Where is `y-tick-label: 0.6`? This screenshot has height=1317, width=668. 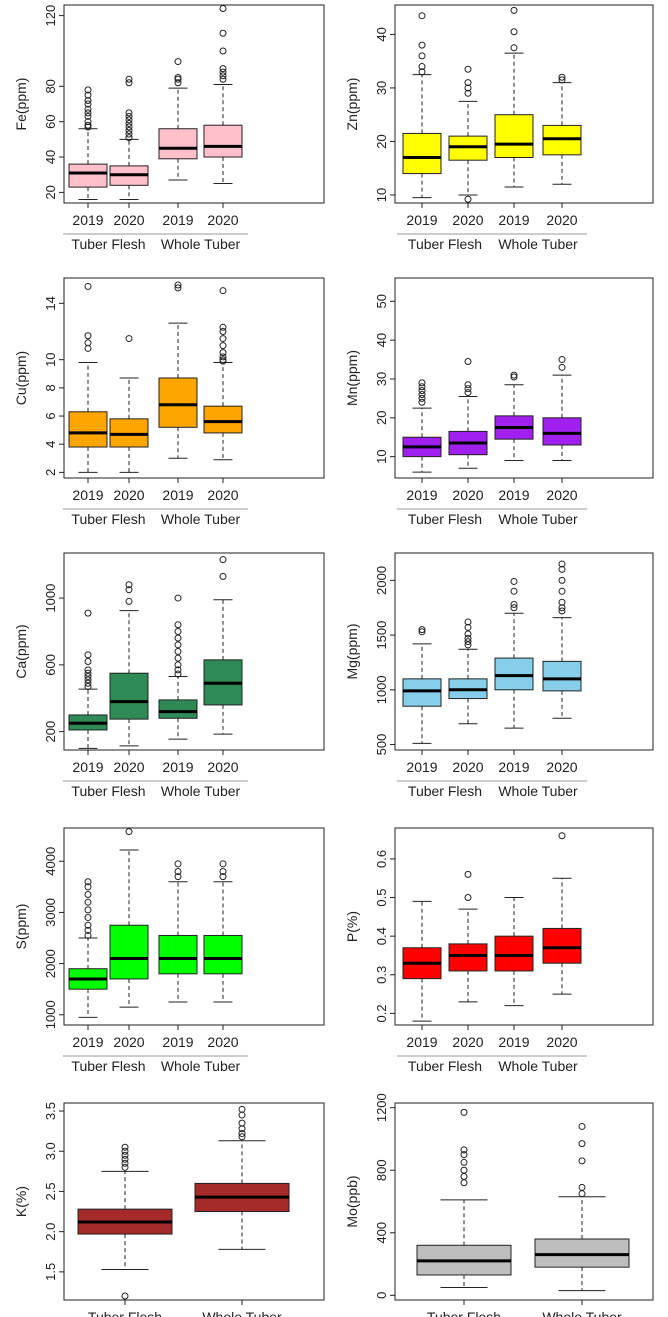 y-tick-label: 0.6 is located at coordinates (381, 859).